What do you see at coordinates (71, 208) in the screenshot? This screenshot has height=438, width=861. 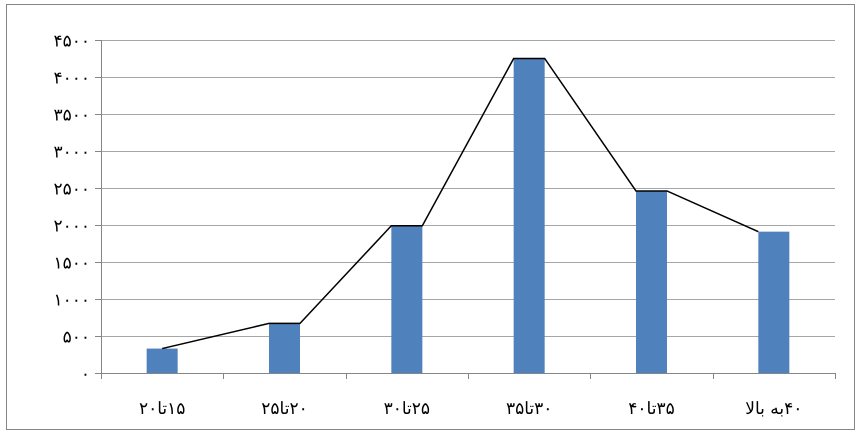 I see `y-tick-labels: ۰ ۵۰۰ ۱۰۰۰ ۱۵۰۰ ۲۰۰۰ ۲۵۰۰ ۳۰۰۰ ۳۵۰۰ ۴۰۰۰ ۴۵۰۰` at bounding box center [71, 208].